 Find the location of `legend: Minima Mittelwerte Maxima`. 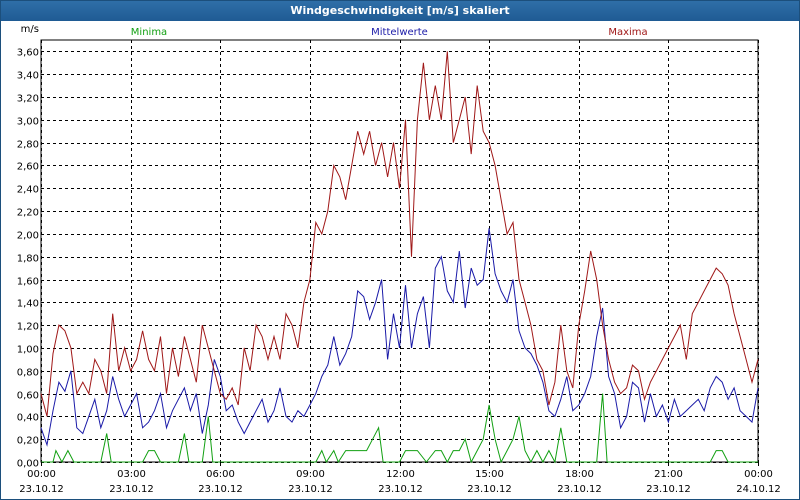

legend: Minima Mittelwerte Maxima is located at coordinates (389, 32).